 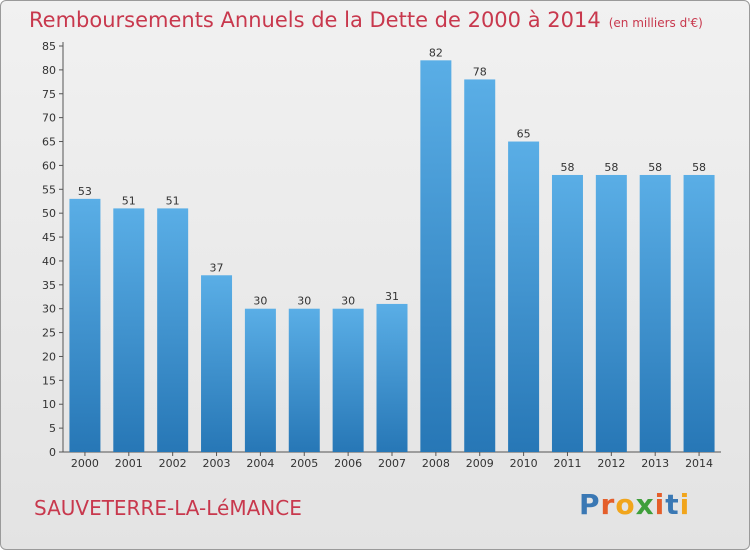 I want to click on x-tick-label: 2001, so click(x=129, y=463).